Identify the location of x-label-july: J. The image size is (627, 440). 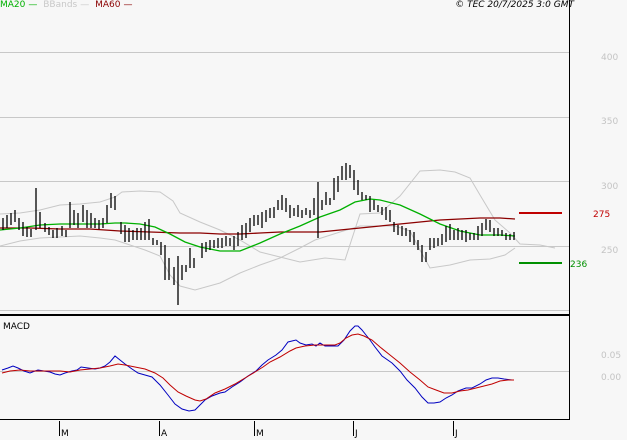
(456, 434).